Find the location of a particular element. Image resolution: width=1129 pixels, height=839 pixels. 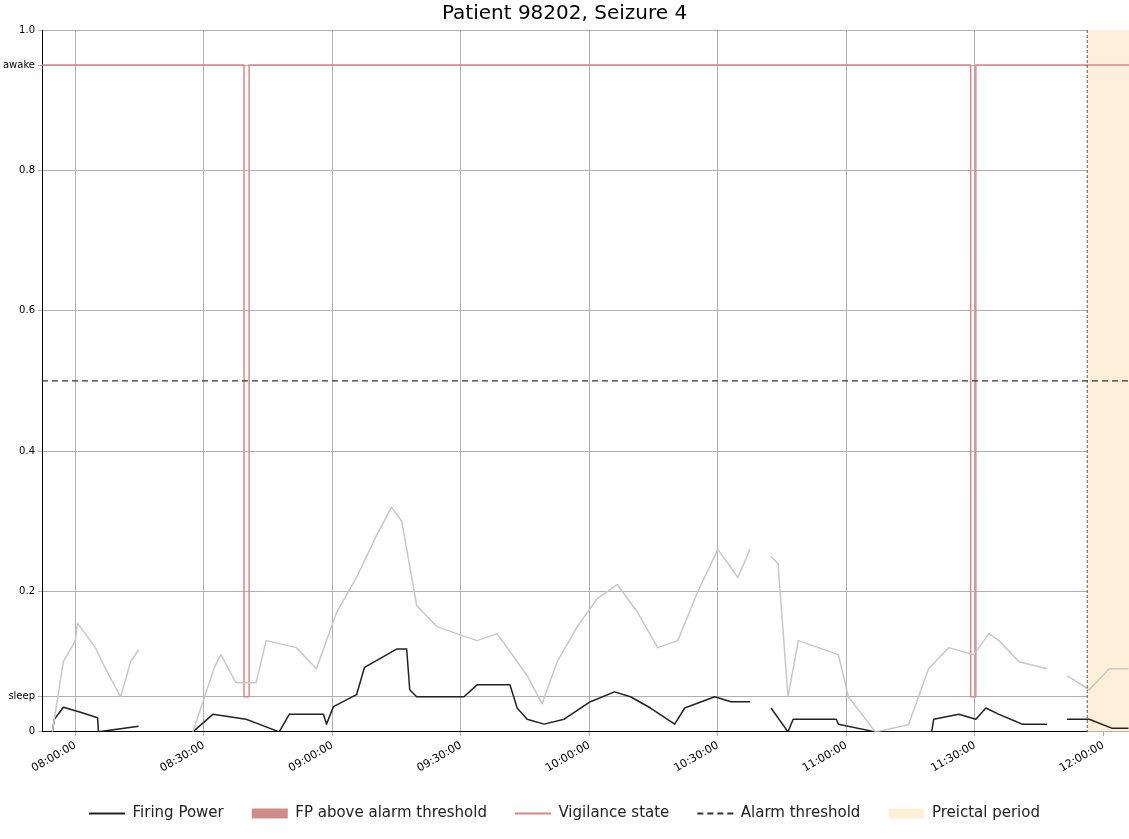

y-tick-label: 0.8 is located at coordinates (27, 169).